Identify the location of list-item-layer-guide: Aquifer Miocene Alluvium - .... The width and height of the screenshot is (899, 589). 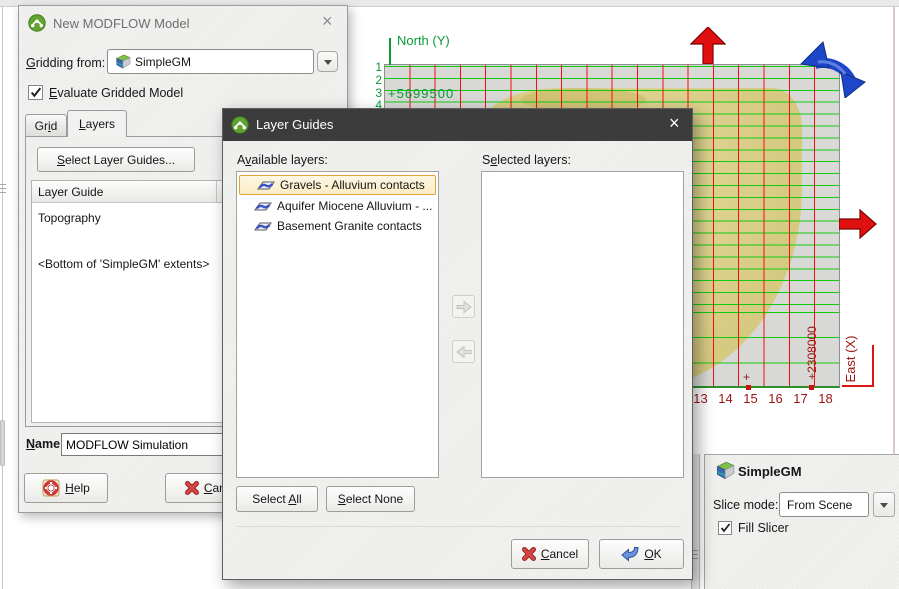
(337, 206).